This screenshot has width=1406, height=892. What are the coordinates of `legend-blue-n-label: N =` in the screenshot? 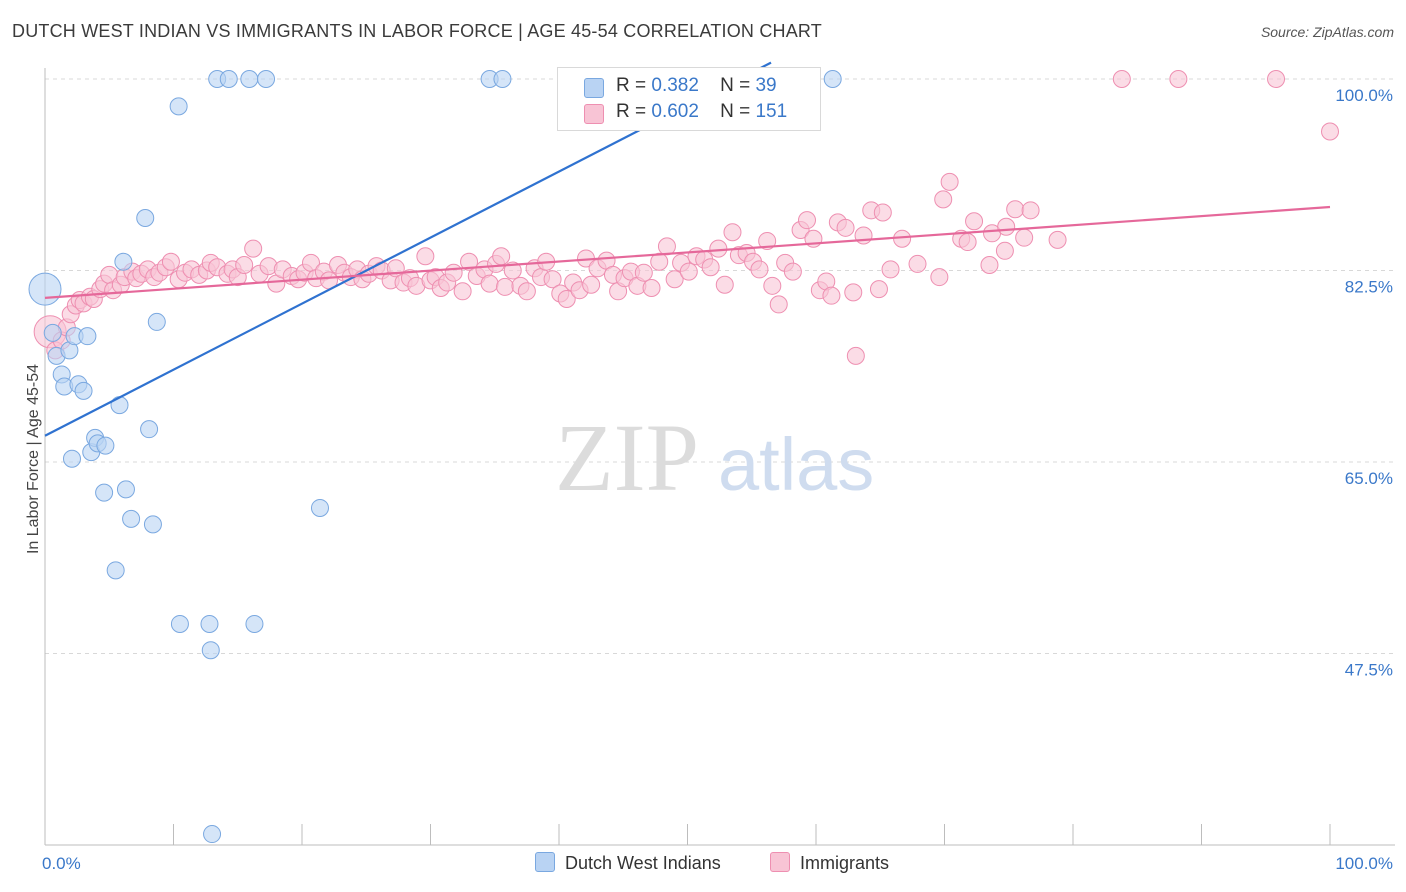 It's located at (735, 85).